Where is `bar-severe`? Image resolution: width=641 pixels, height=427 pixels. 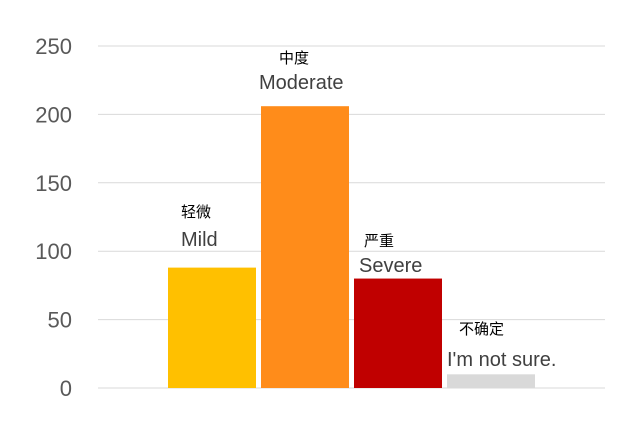
bar-severe is located at coordinates (398, 333).